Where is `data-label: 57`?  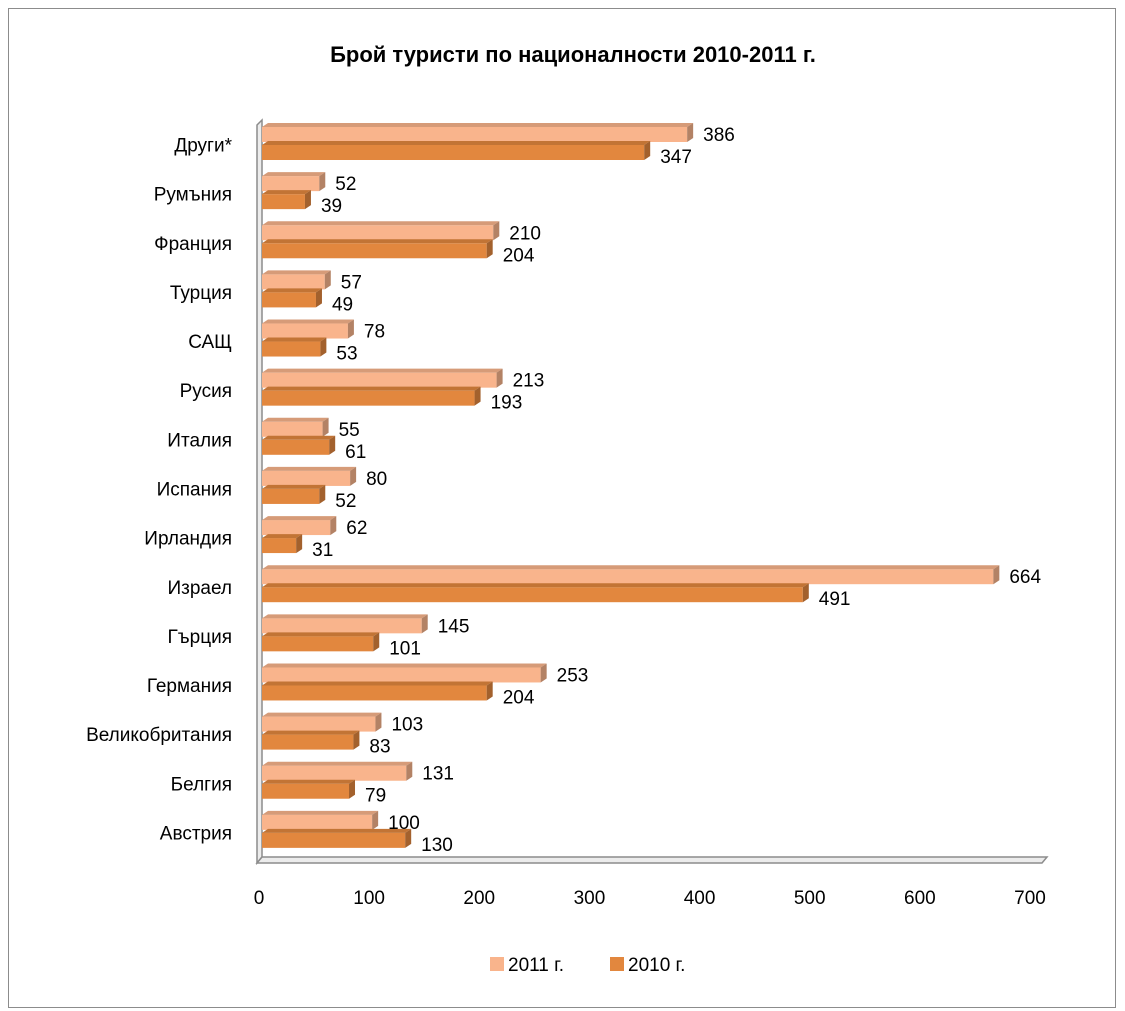
data-label: 57 is located at coordinates (351, 282).